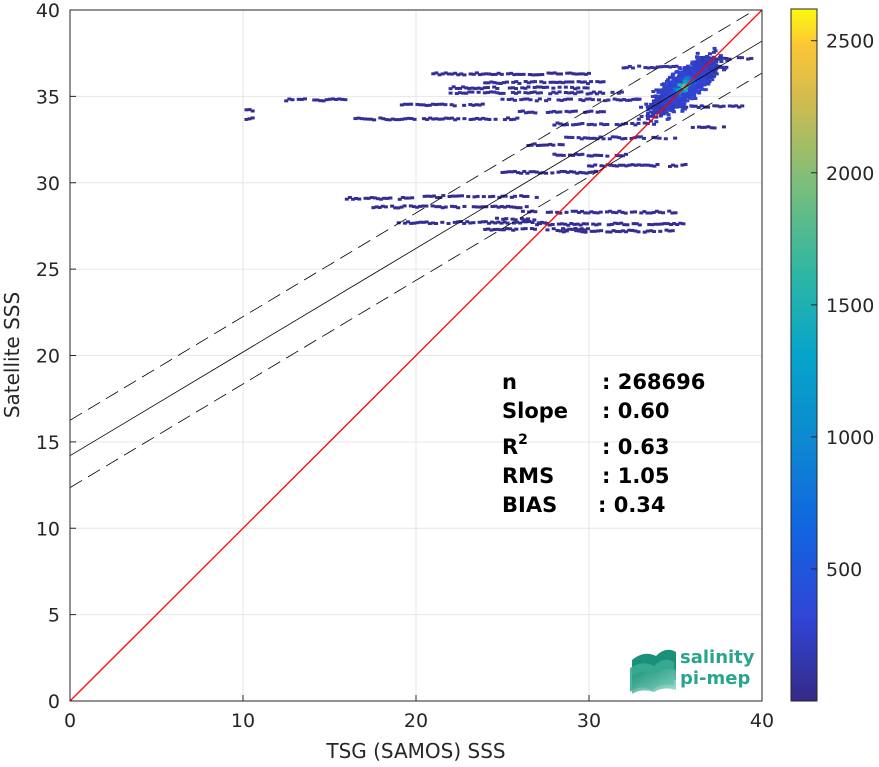  What do you see at coordinates (48, 270) in the screenshot?
I see `y-tick-label: 25` at bounding box center [48, 270].